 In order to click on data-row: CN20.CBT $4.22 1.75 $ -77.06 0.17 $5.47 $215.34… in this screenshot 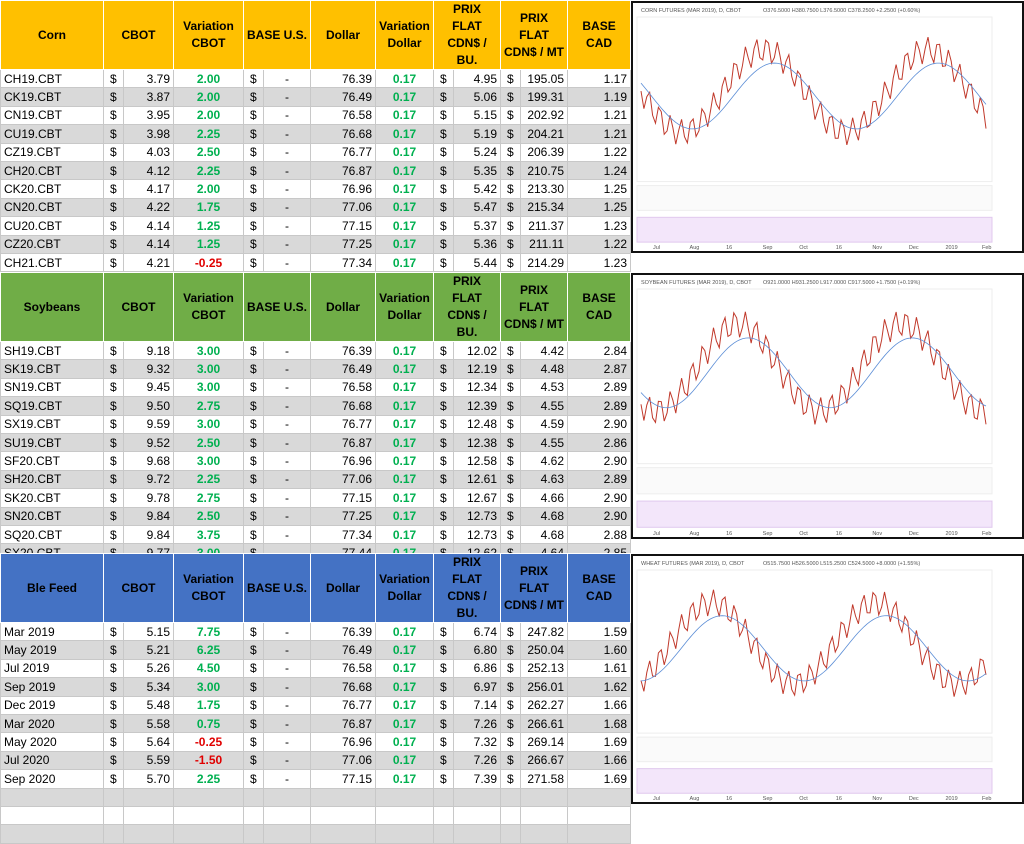, I will do `click(316, 207)`.